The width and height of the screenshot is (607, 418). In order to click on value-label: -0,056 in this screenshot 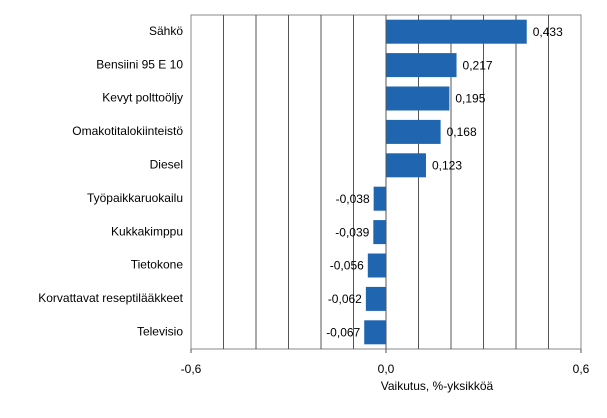, I will do `click(347, 266)`.